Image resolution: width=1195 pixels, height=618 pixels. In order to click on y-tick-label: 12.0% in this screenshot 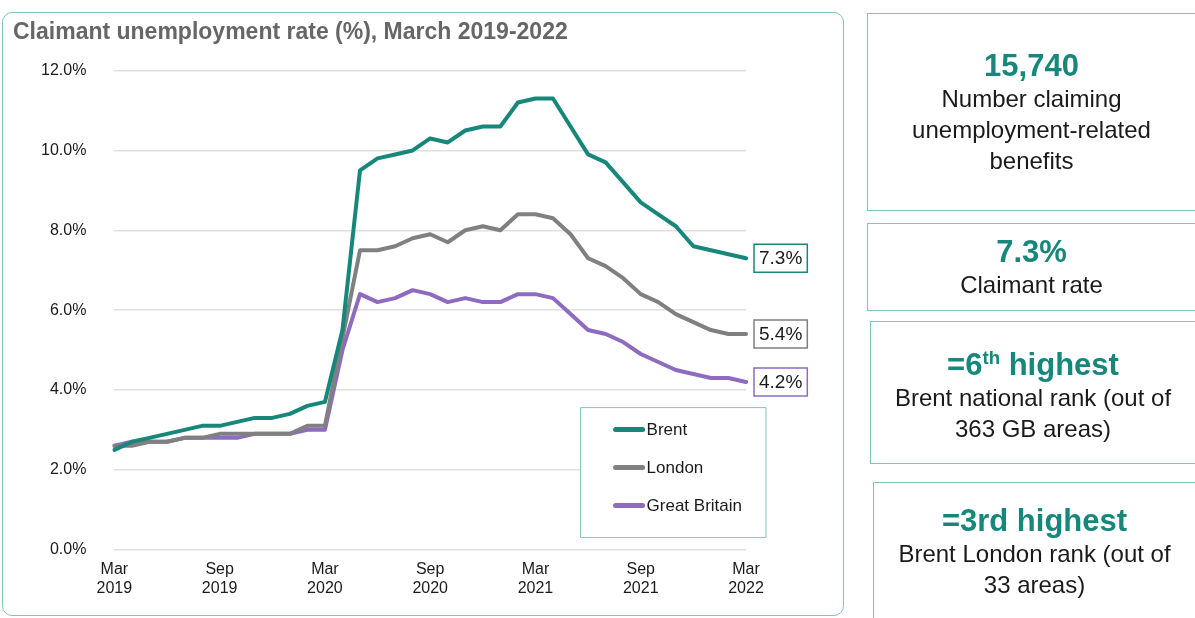, I will do `click(63, 70)`.